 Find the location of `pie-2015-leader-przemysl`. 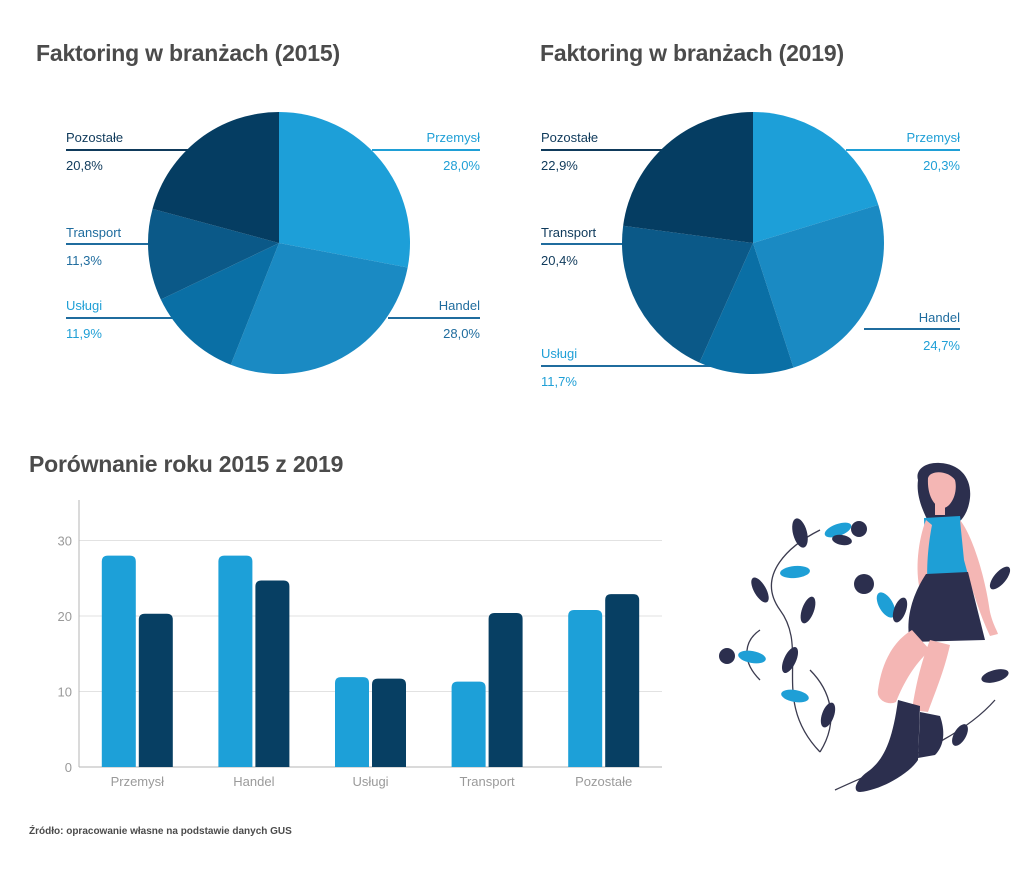

pie-2015-leader-przemysl is located at coordinates (426, 150).